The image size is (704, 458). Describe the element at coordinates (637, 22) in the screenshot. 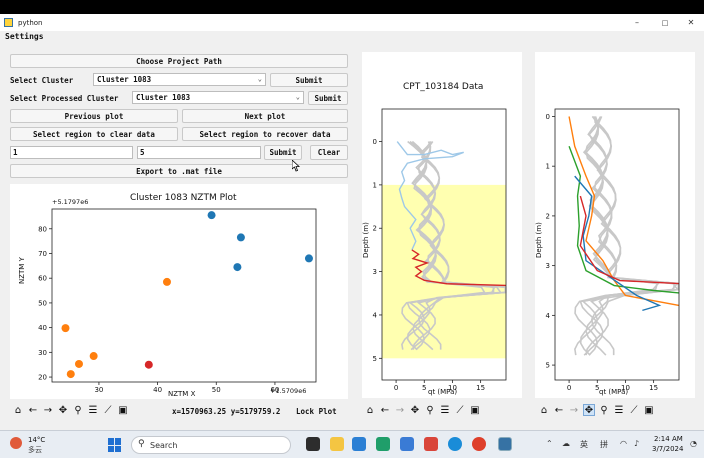

I see `minimize-button: –` at that location.